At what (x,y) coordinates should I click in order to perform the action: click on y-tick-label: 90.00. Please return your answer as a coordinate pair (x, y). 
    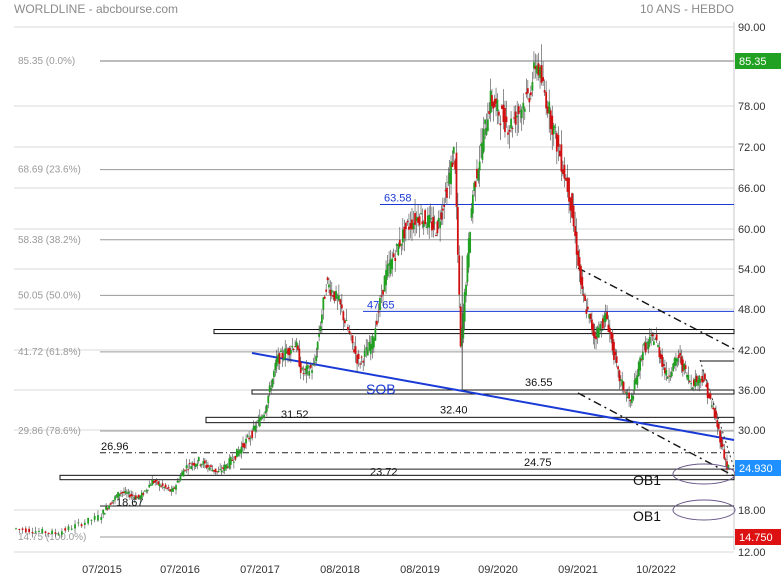
    Looking at the image, I should click on (752, 28).